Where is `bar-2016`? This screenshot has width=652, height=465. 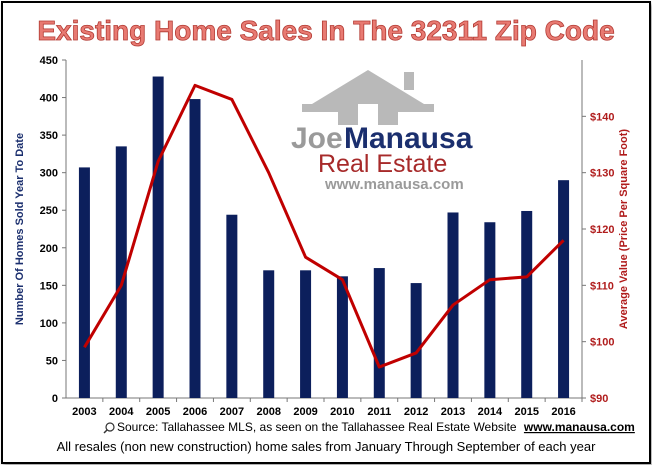
bar-2016 is located at coordinates (564, 289).